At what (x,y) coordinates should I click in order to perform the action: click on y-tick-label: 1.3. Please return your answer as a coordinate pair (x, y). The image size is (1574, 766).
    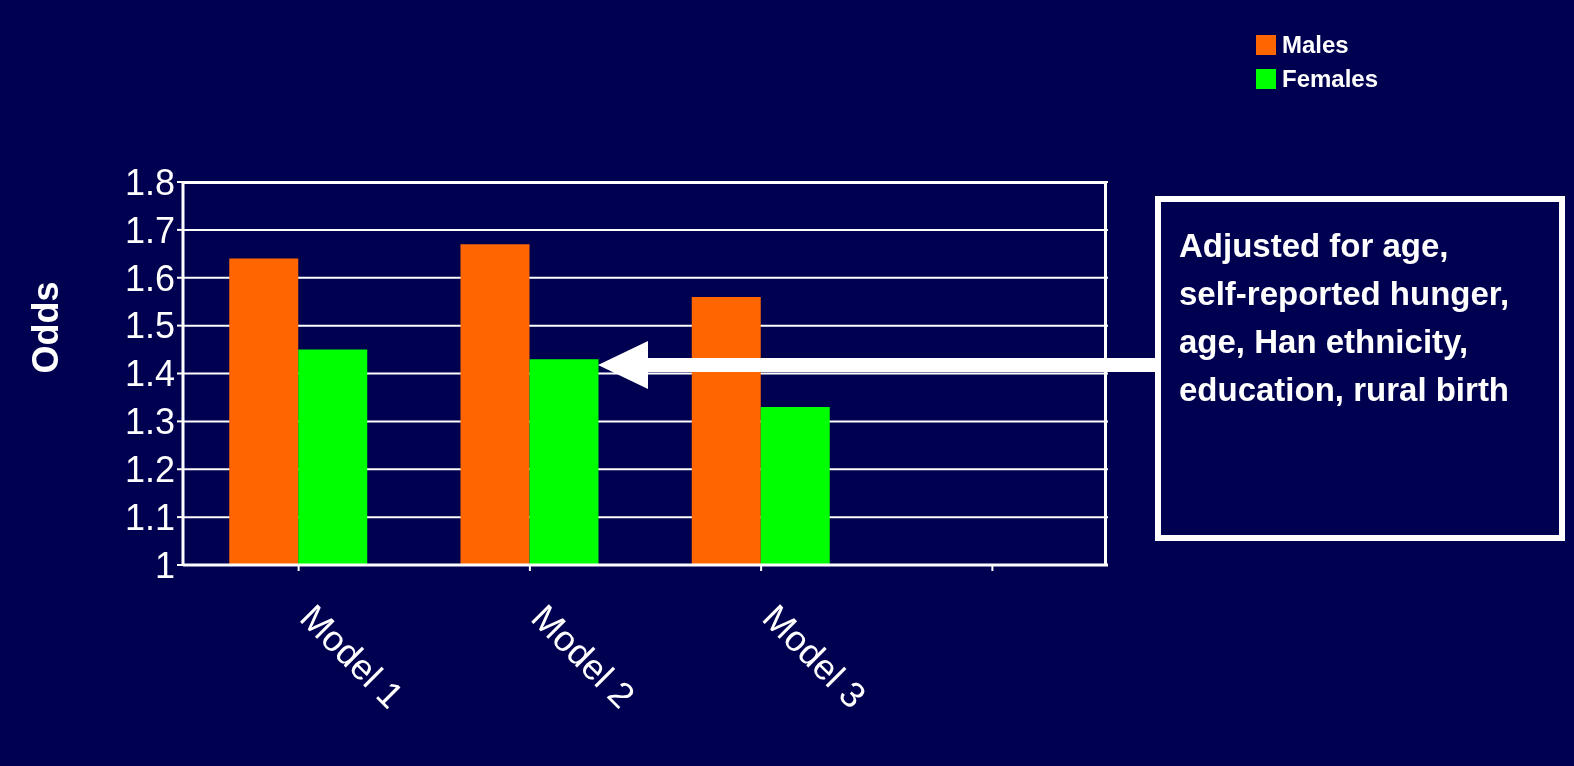
    Looking at the image, I should click on (149, 422).